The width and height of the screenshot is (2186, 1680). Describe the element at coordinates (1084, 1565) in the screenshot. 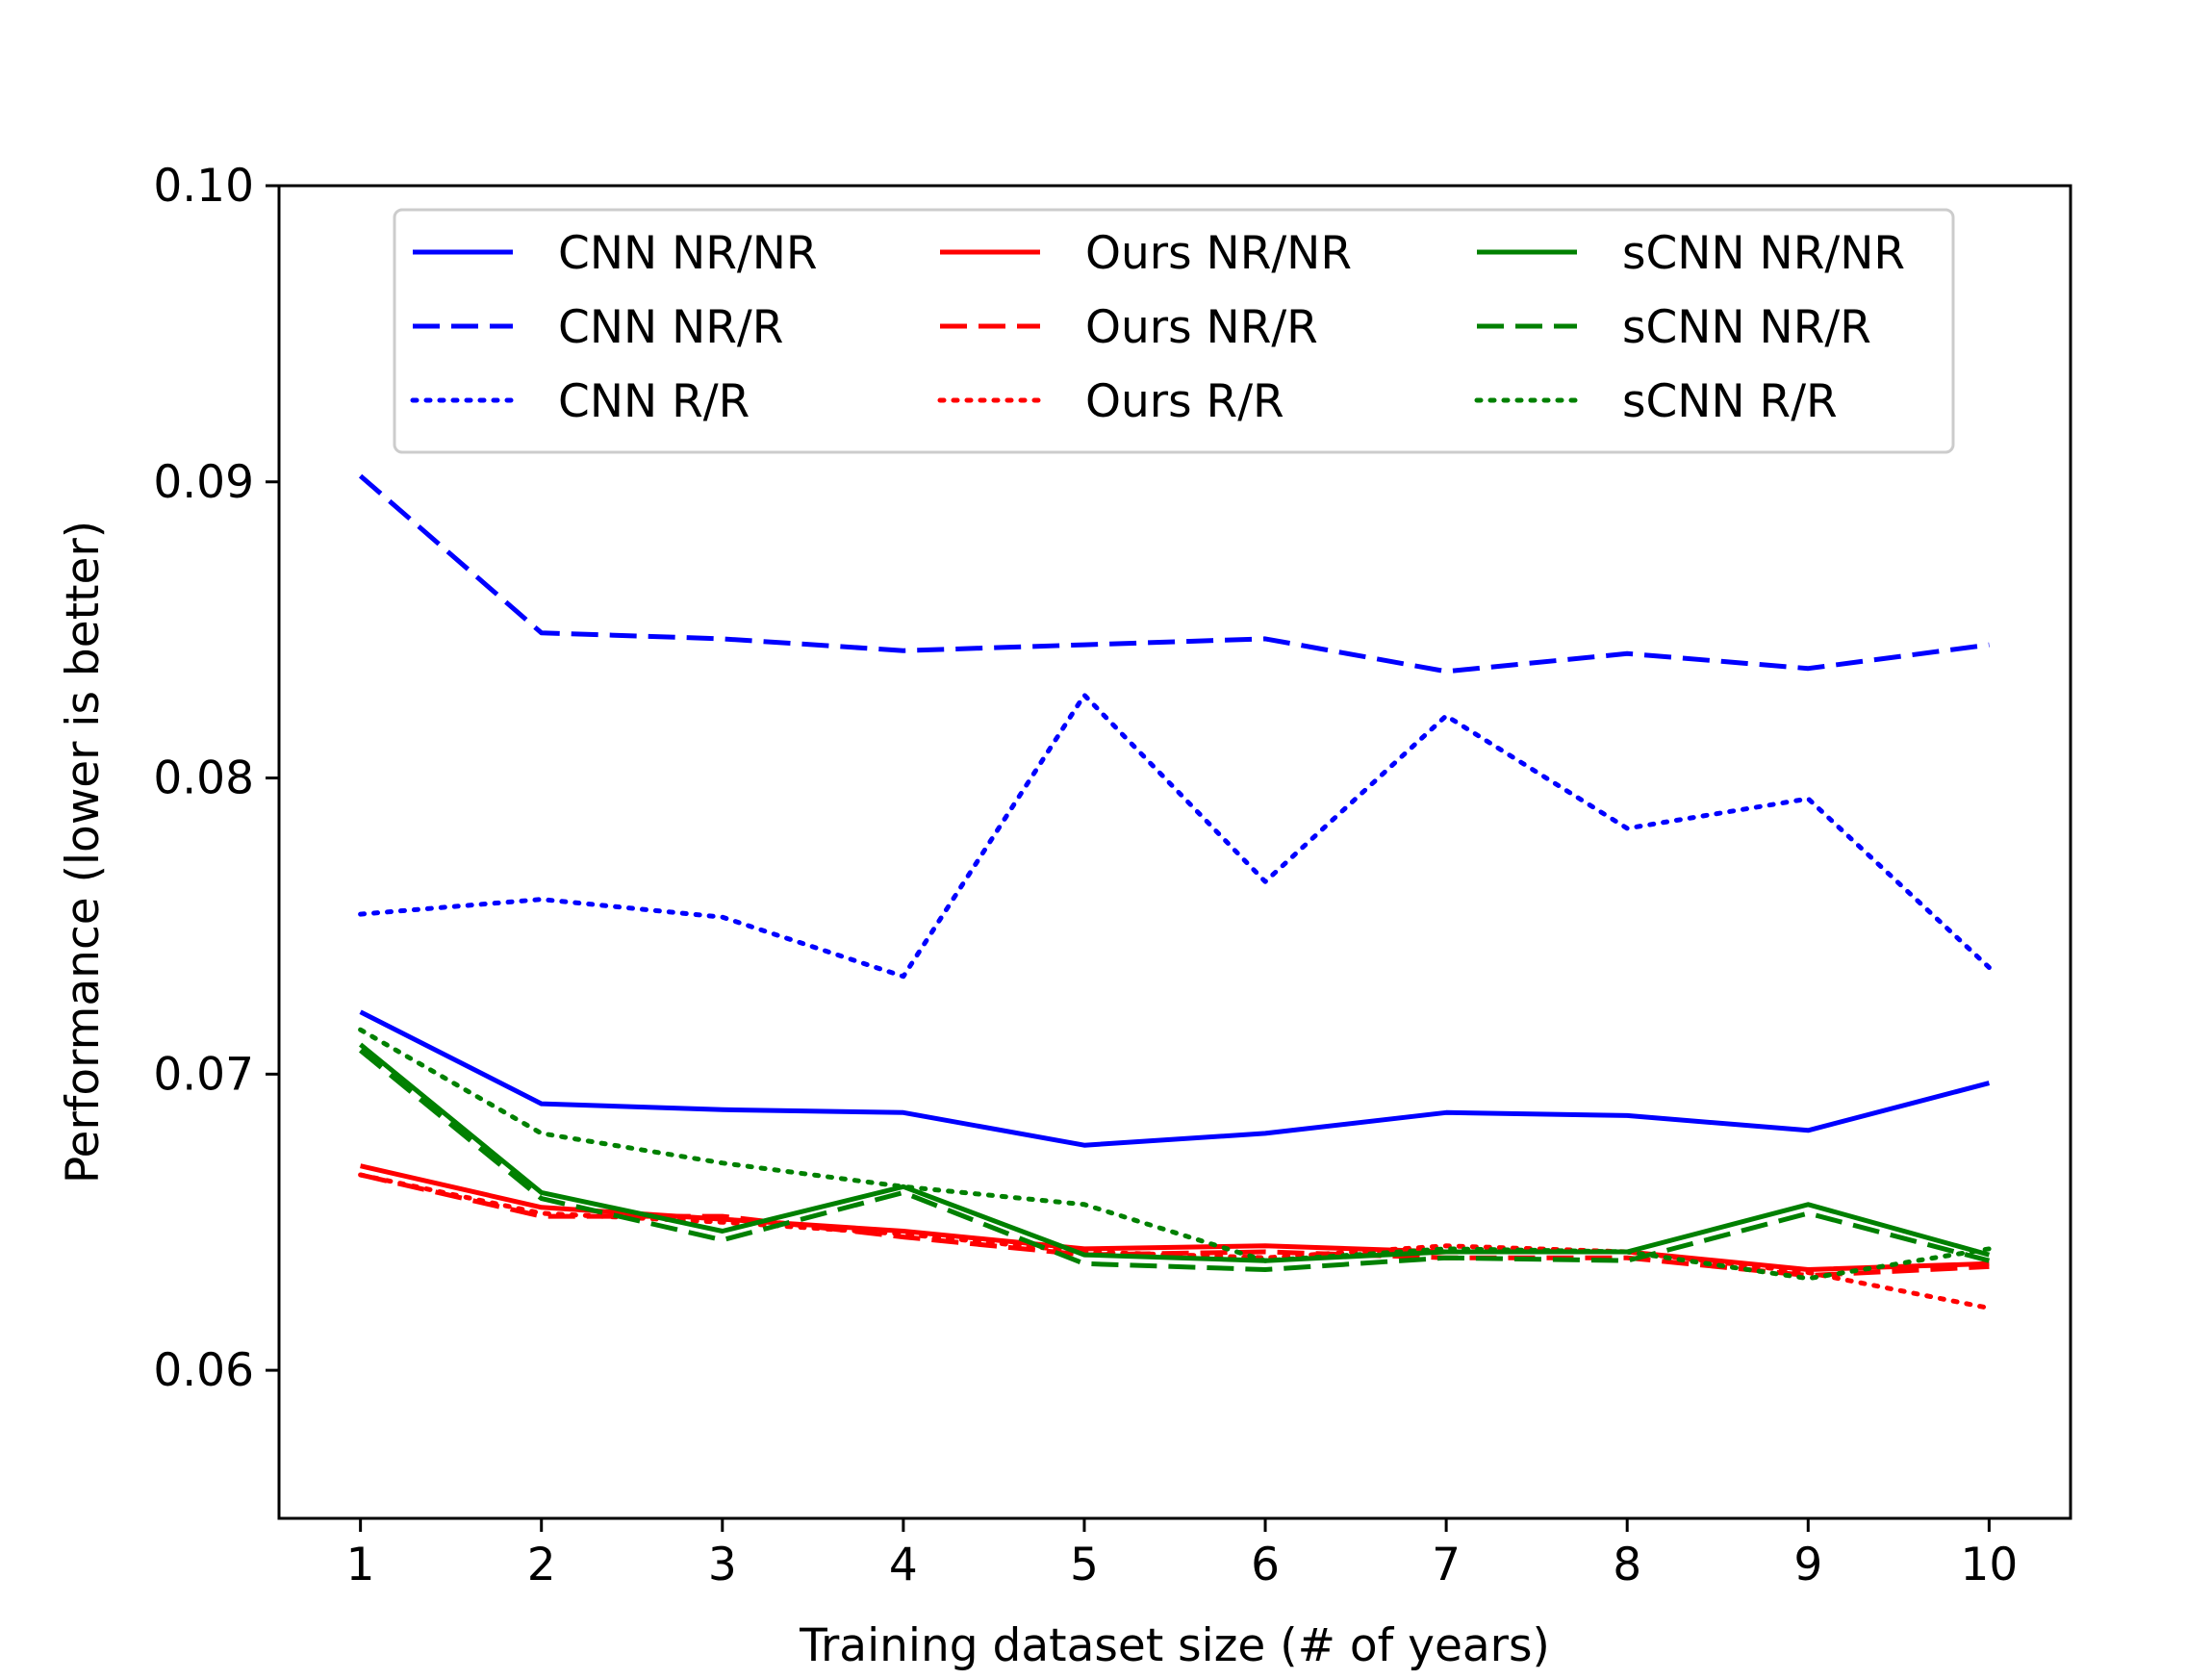

I see `x-tick-label: 5` at that location.